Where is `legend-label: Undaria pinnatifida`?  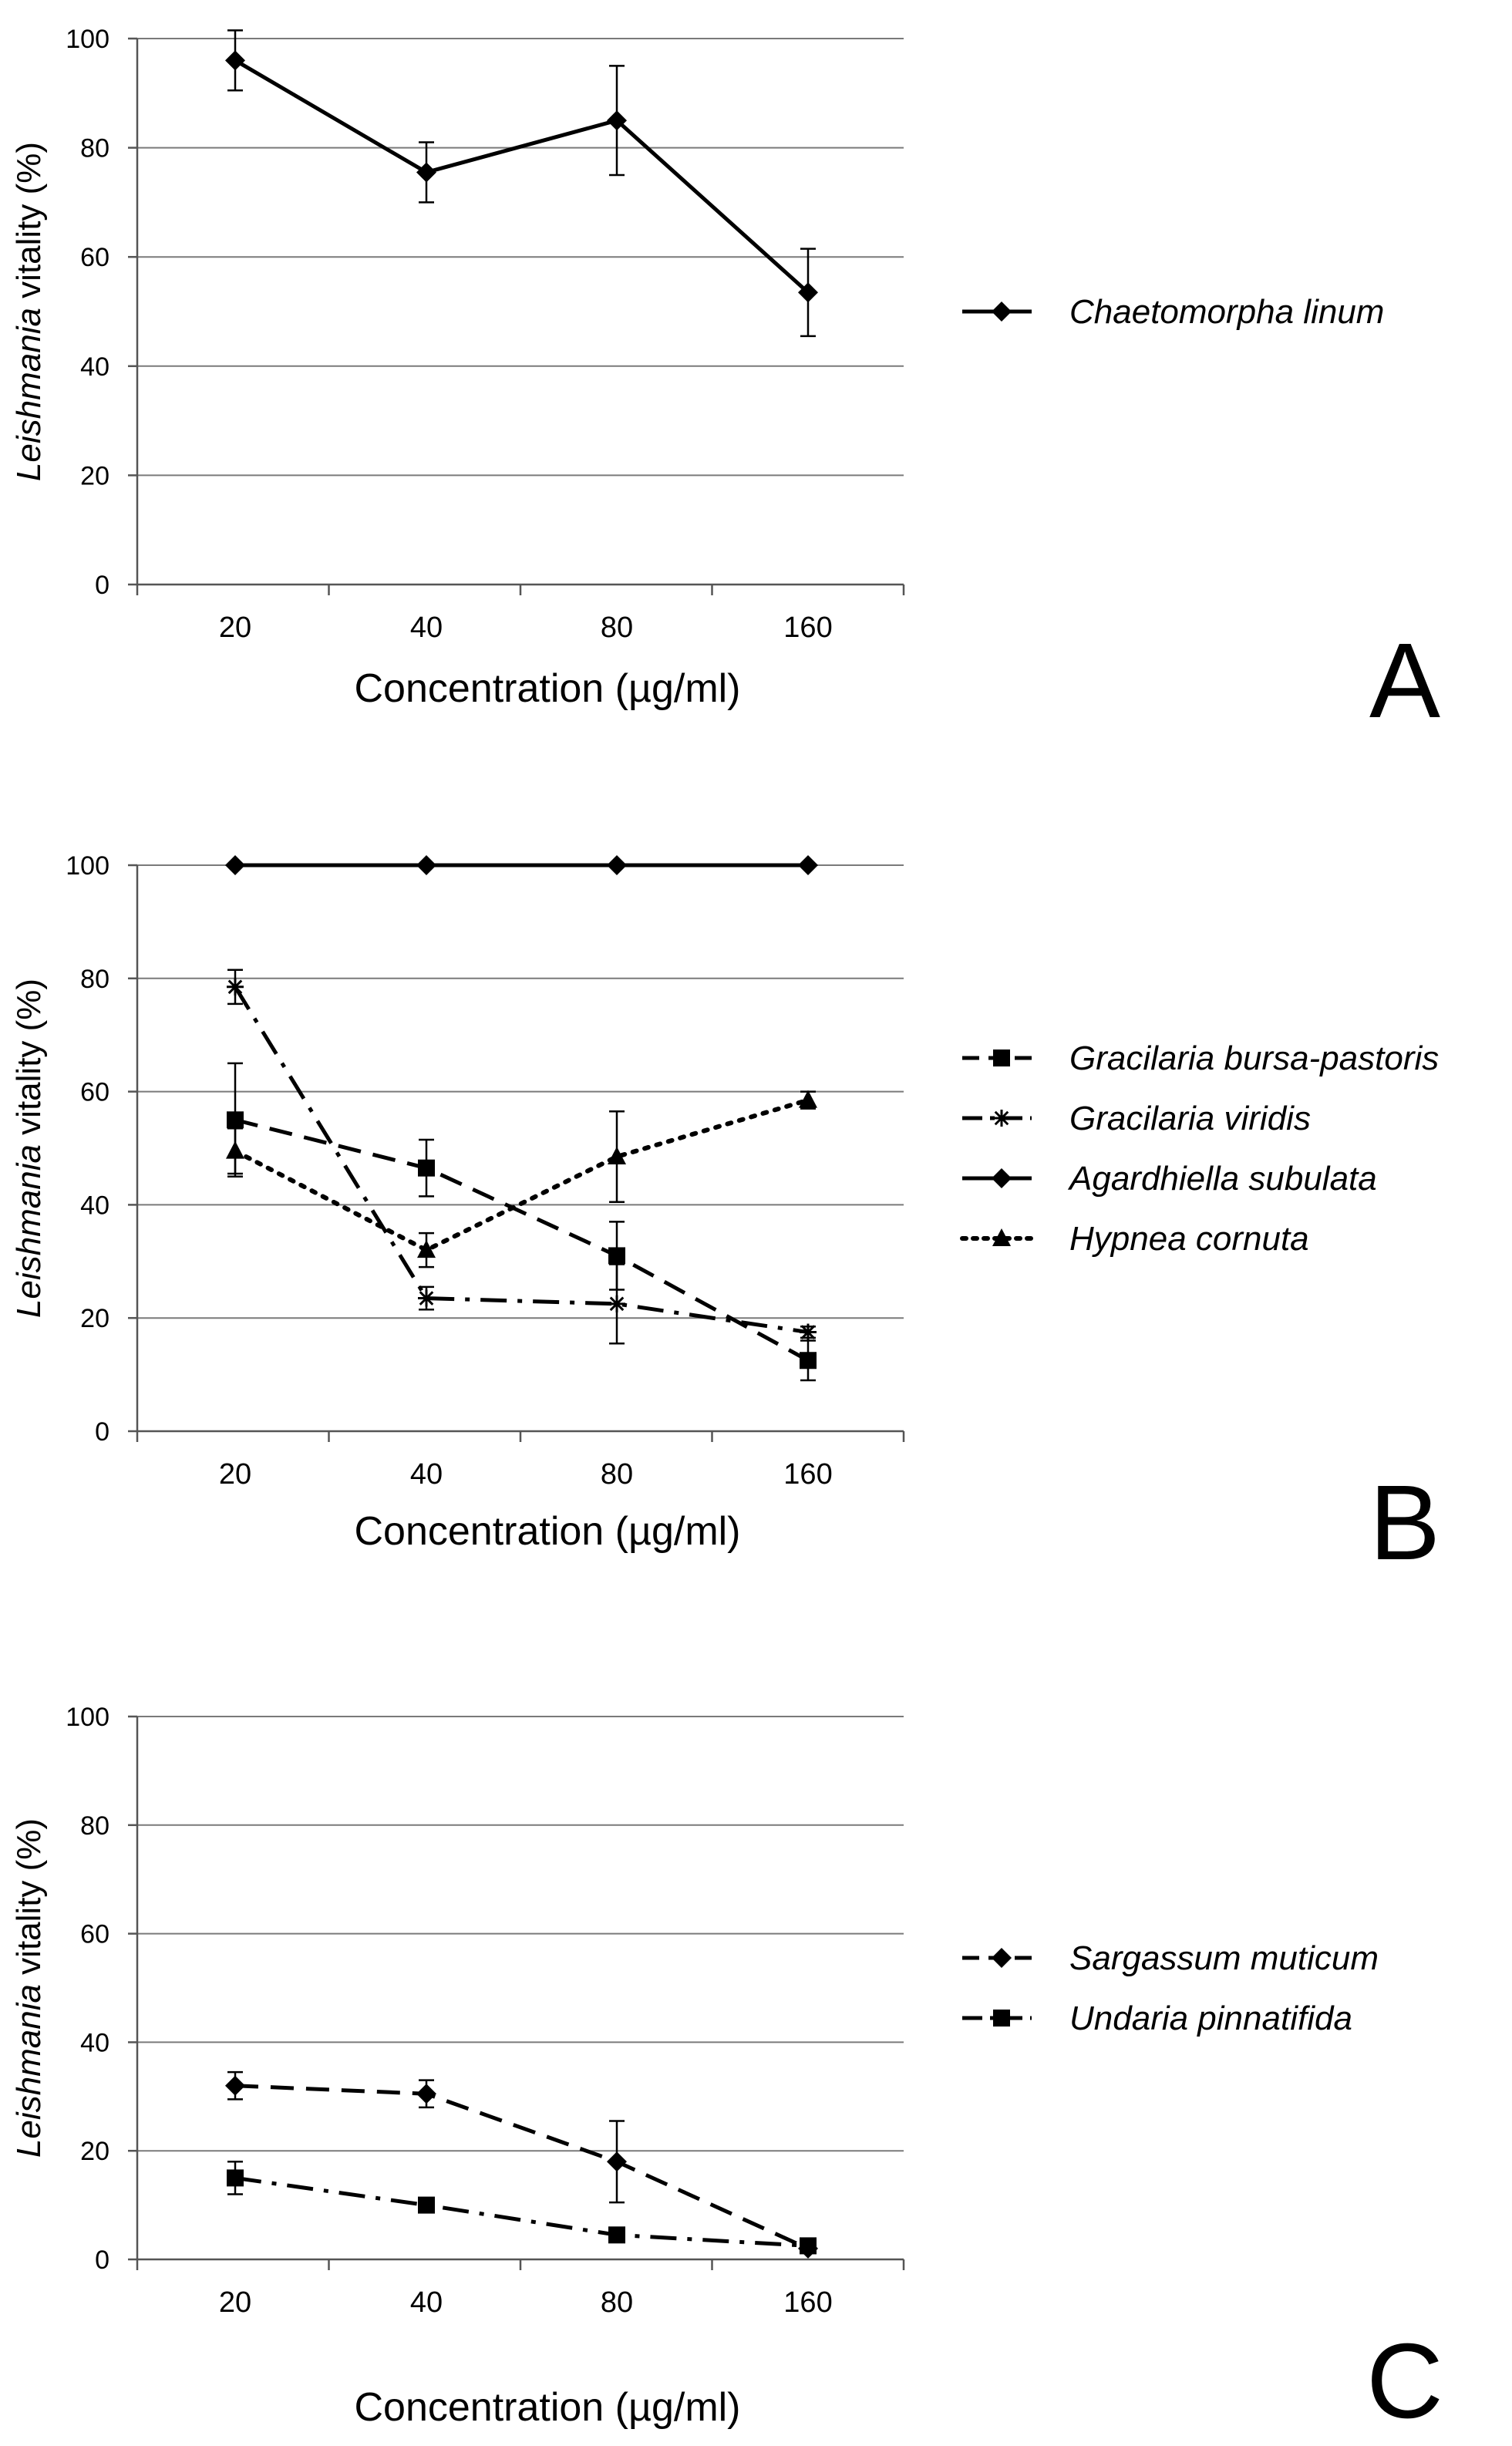 legend-label: Undaria pinnatifida is located at coordinates (1210, 2018).